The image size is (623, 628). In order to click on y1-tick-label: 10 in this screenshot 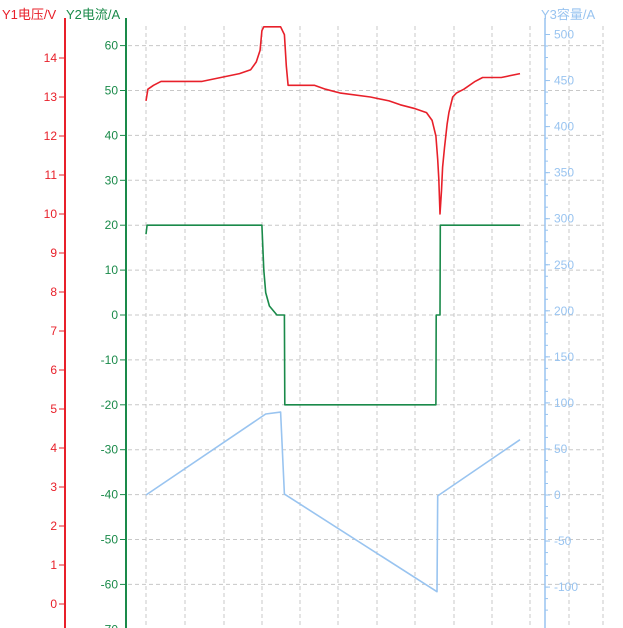, I will do `click(51, 214)`.